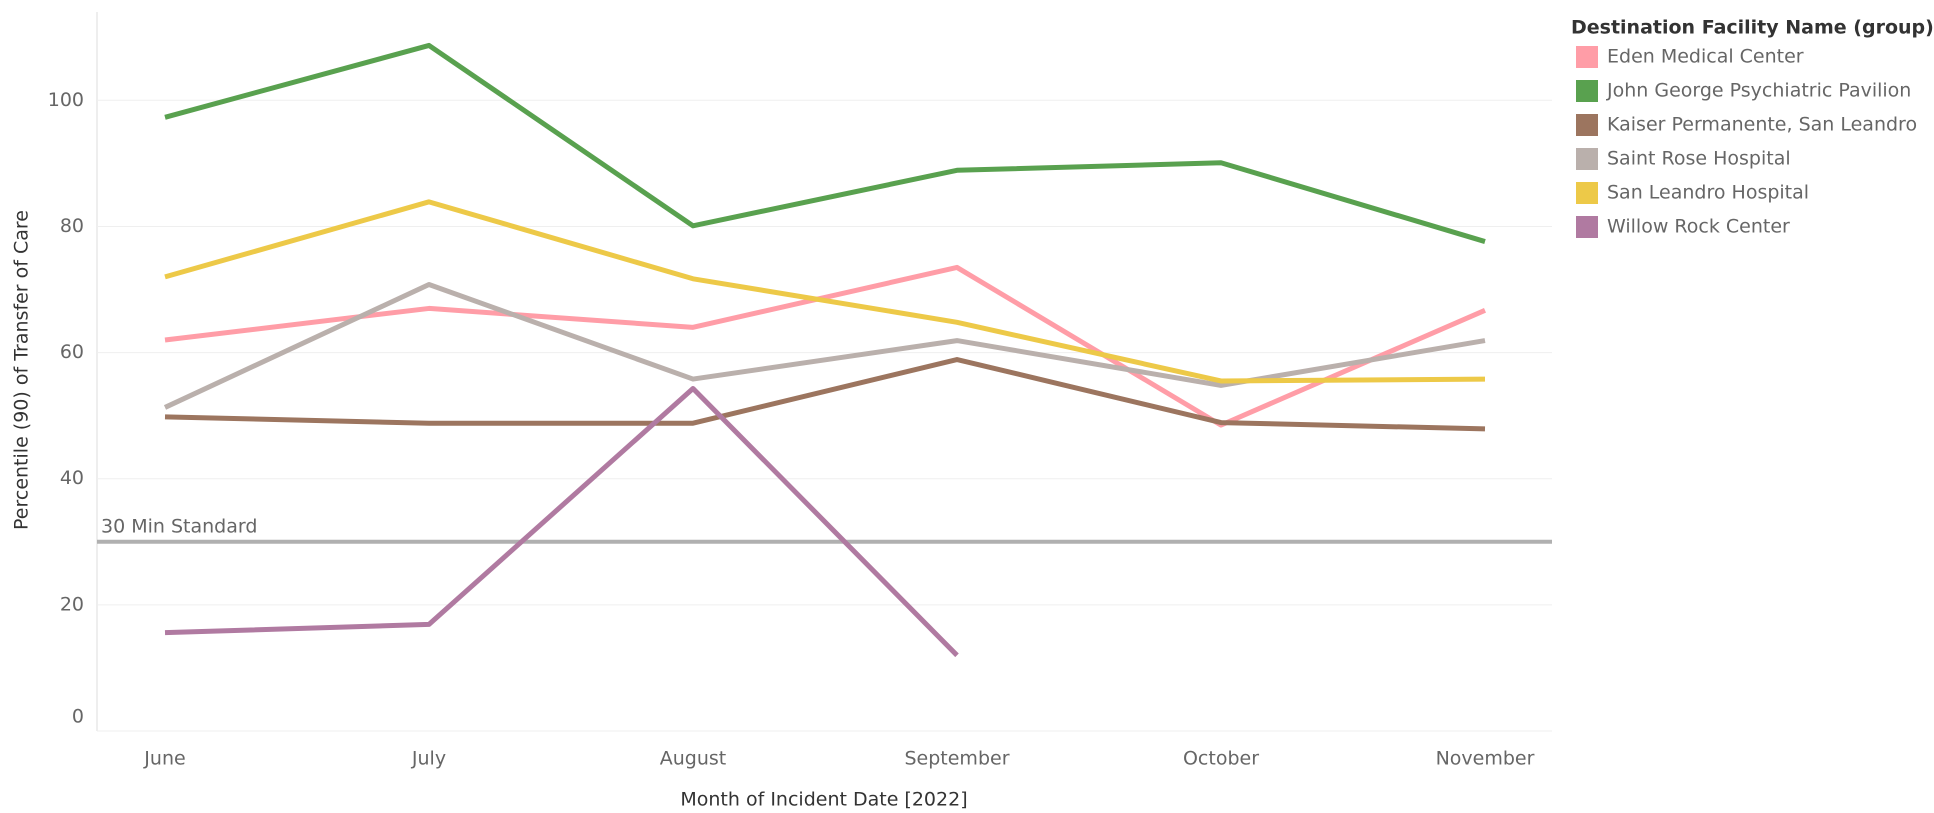  What do you see at coordinates (72, 226) in the screenshot?
I see `y-tick-label: 80` at bounding box center [72, 226].